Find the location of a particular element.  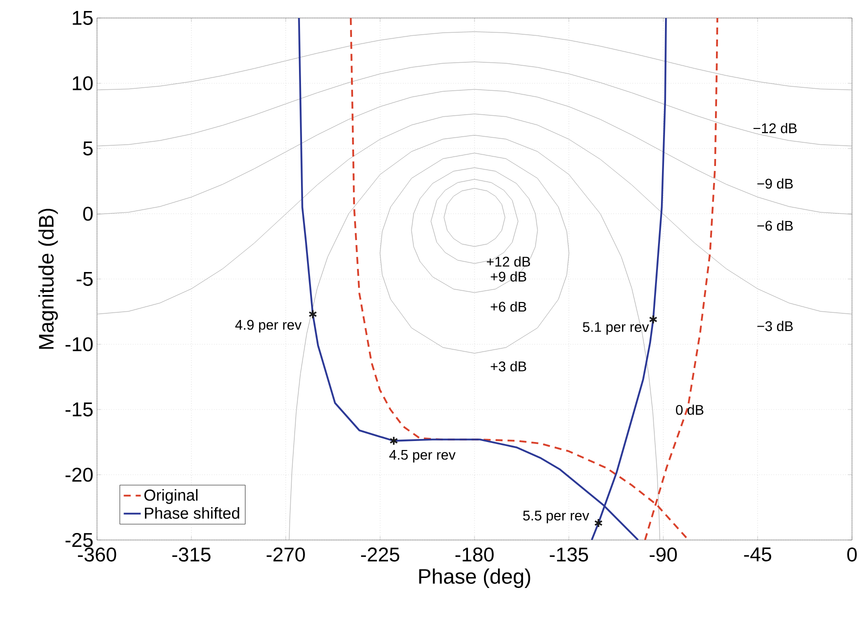

x-tick-label: -270 is located at coordinates (285, 555).